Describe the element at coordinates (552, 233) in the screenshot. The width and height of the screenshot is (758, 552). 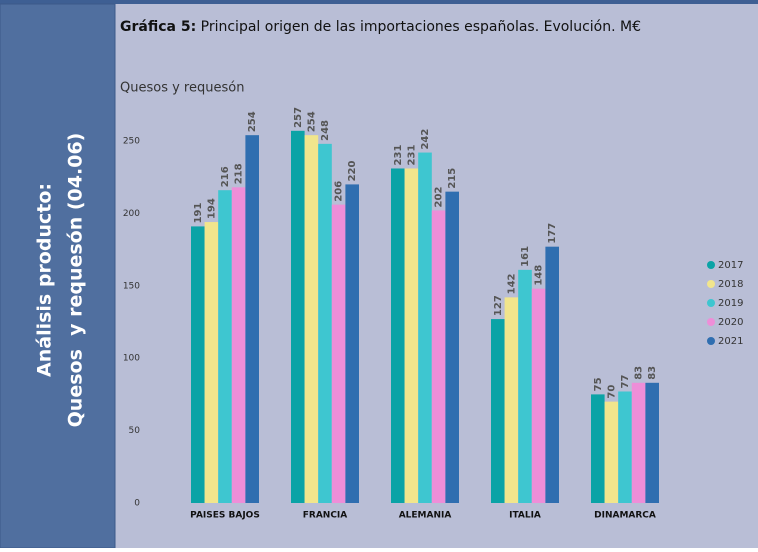
I see `data-label: 177` at that location.